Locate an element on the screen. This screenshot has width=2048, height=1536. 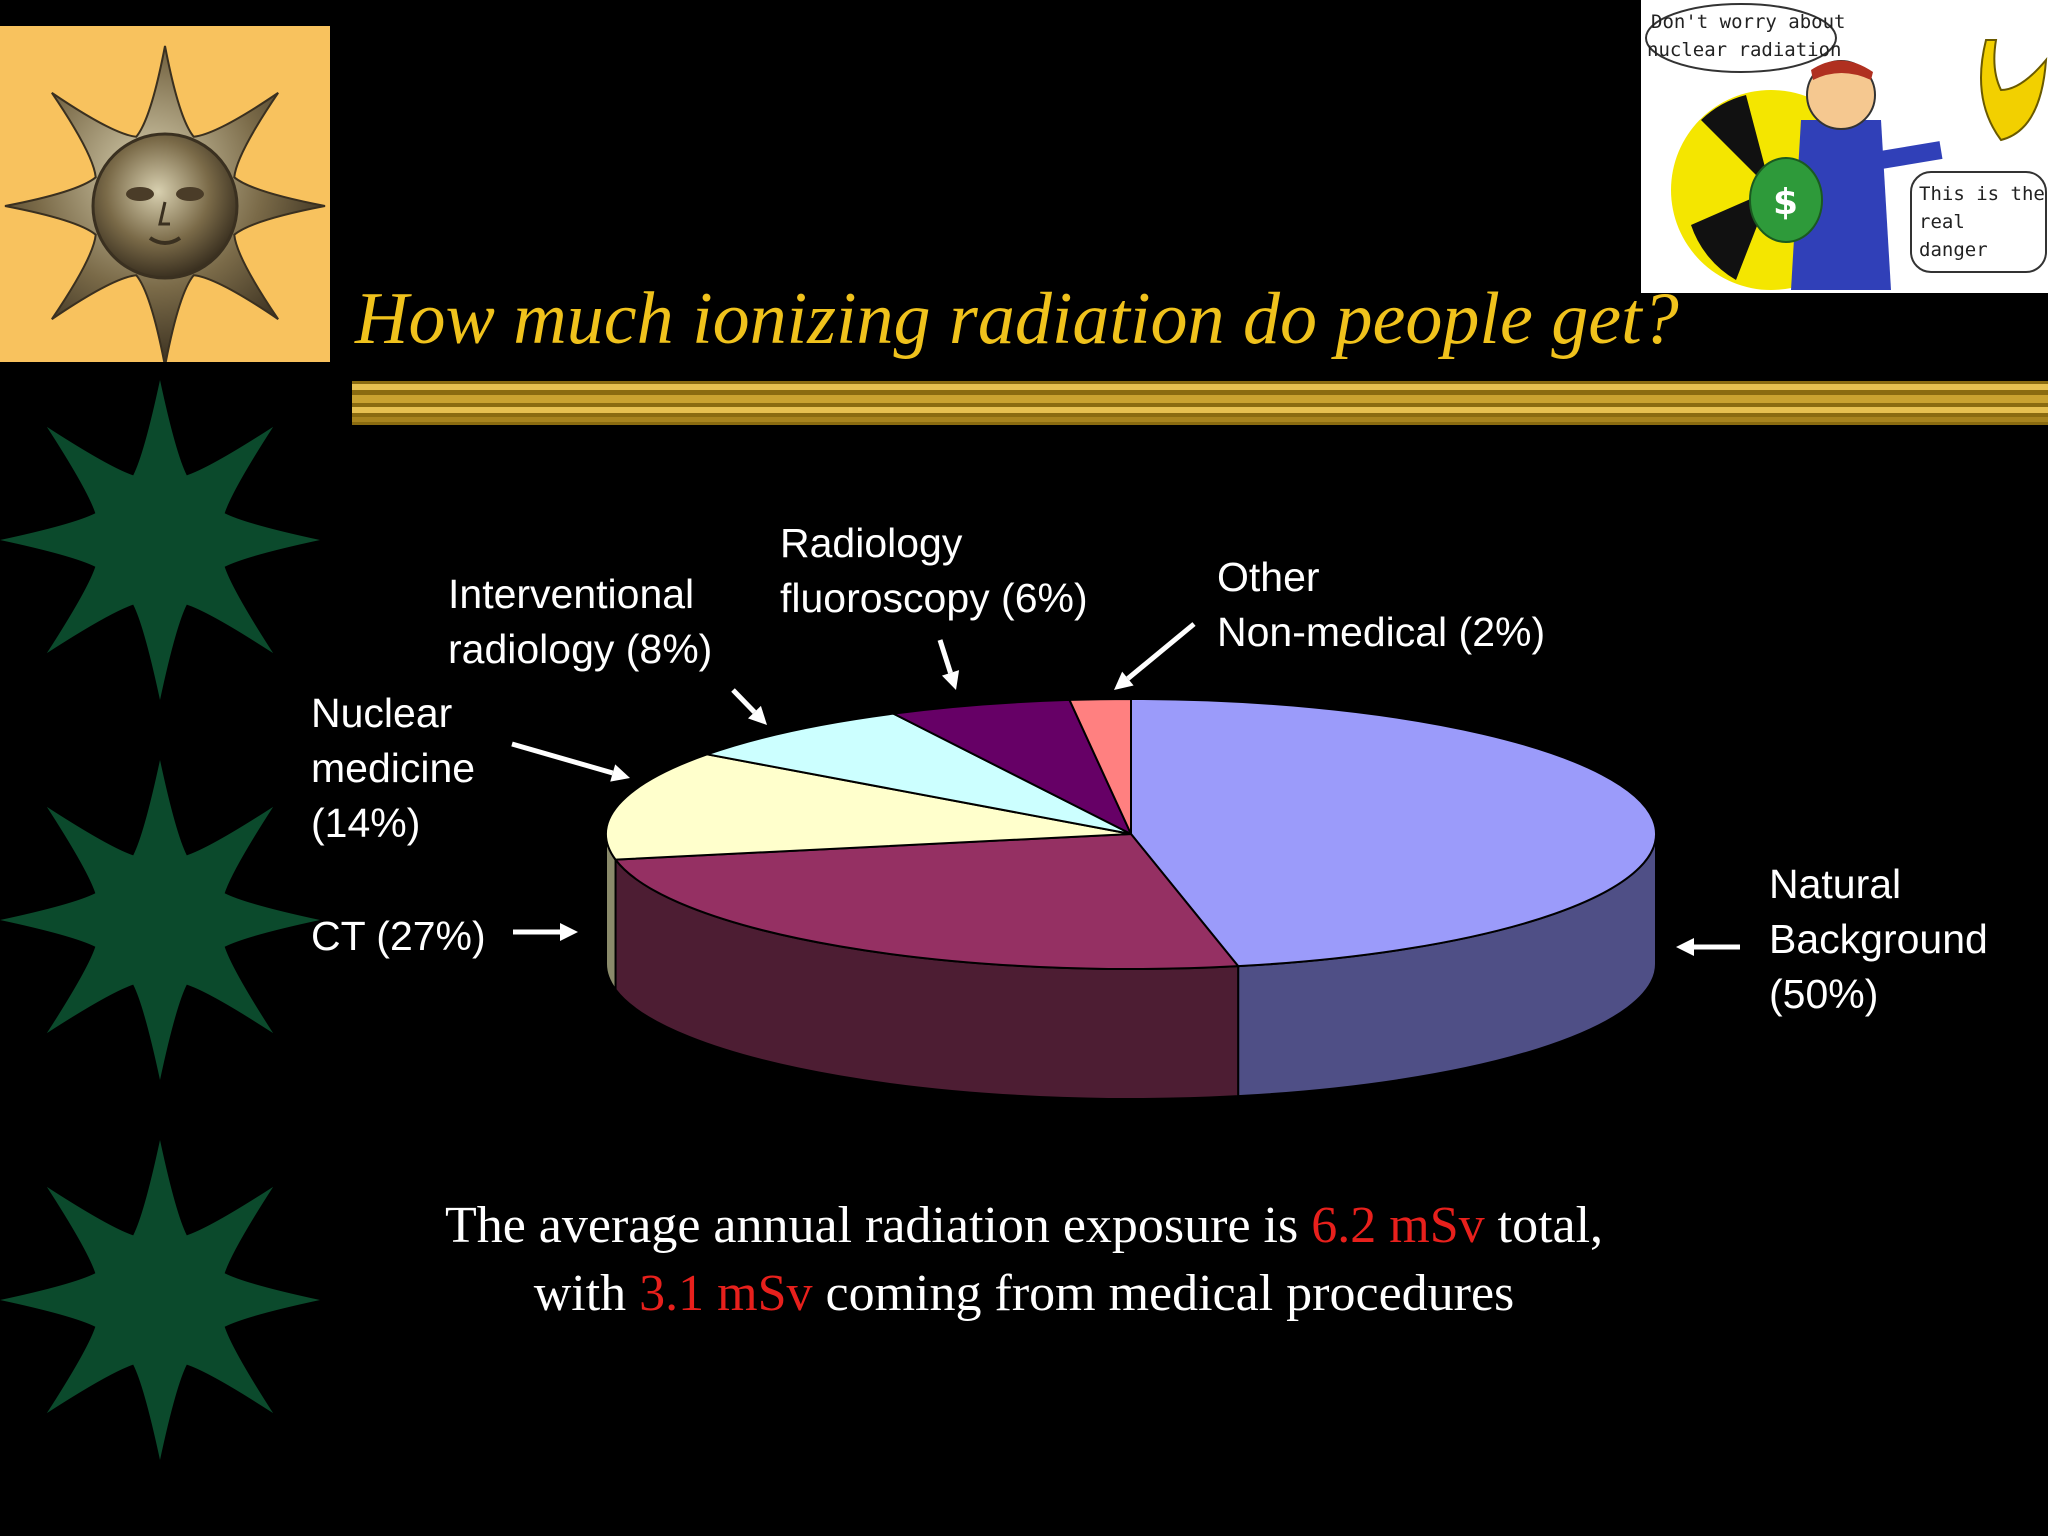
pie-slice-radiology-fluoroscopy is located at coordinates (1011, 767).